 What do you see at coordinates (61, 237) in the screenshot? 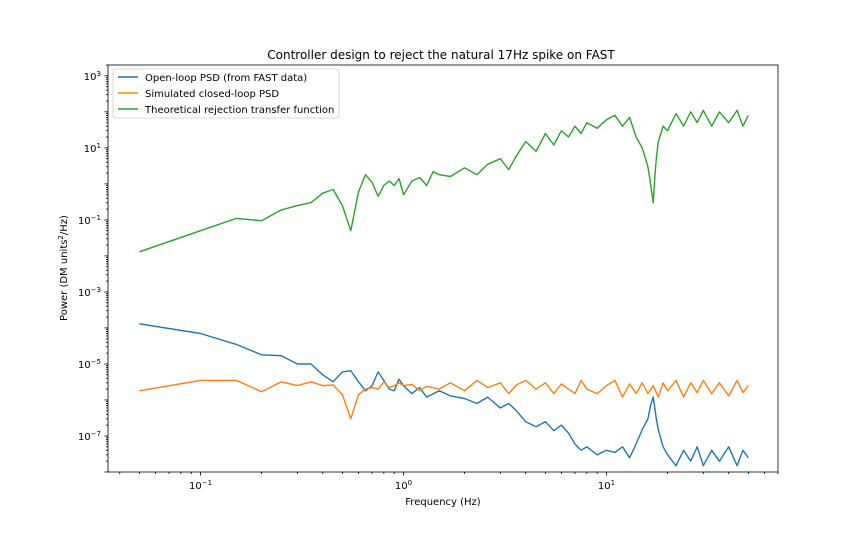
I see `y-axis-label-superscript: 2` at bounding box center [61, 237].